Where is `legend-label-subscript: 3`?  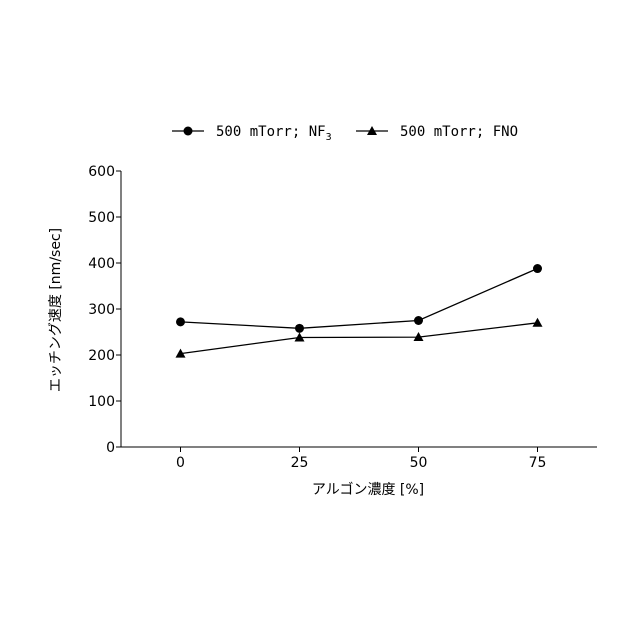 legend-label-subscript: 3 is located at coordinates (329, 137).